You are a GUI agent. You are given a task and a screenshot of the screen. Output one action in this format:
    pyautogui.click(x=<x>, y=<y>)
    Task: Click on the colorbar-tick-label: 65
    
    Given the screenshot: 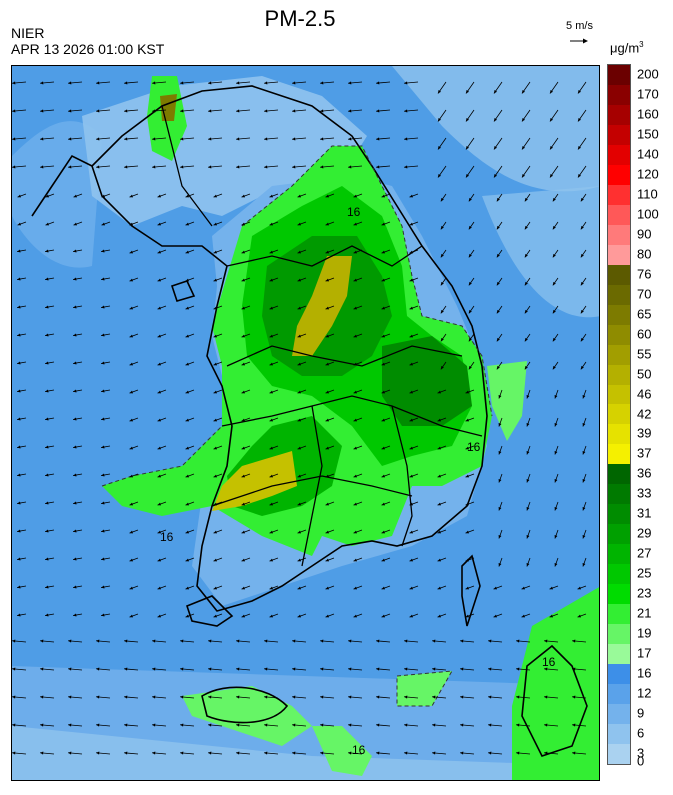 What is the action you would take?
    pyautogui.click(x=644, y=314)
    